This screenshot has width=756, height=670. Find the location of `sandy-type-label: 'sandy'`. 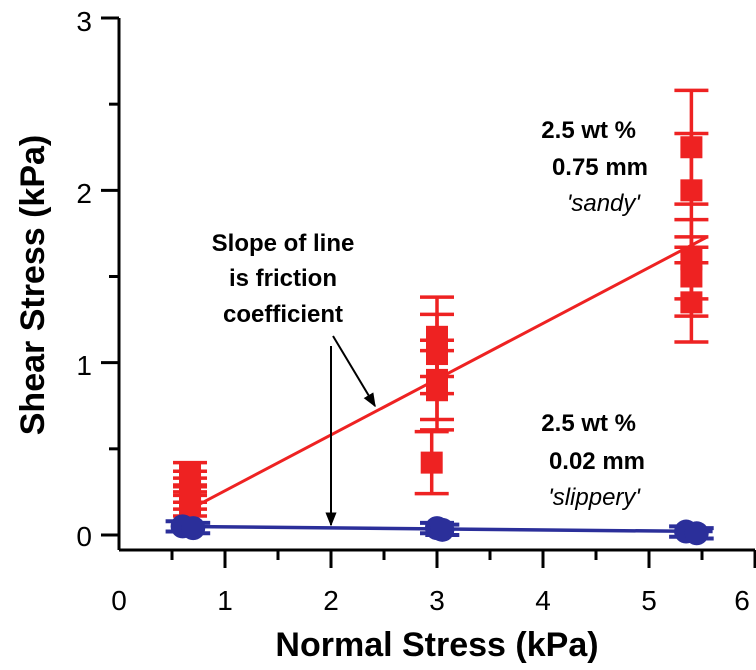

sandy-type-label: 'sandy' is located at coordinates (604, 203).